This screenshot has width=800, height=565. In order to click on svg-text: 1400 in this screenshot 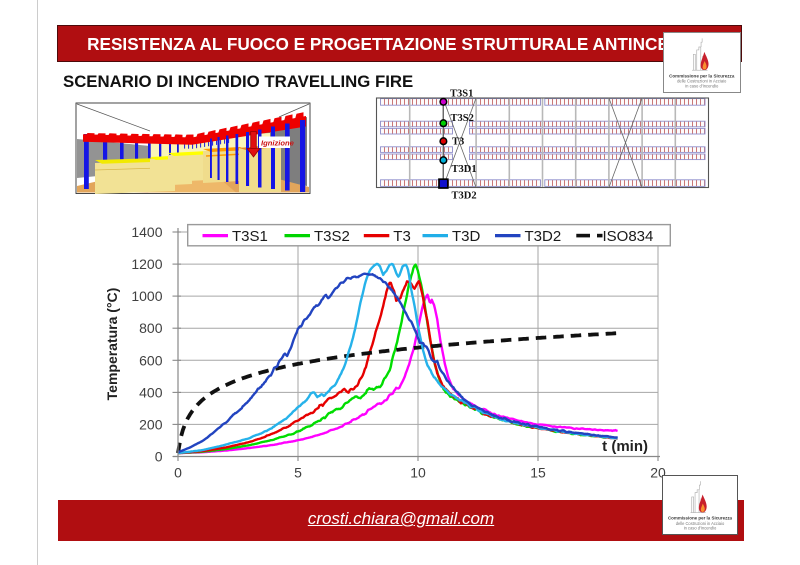, I will do `click(146, 232)`.